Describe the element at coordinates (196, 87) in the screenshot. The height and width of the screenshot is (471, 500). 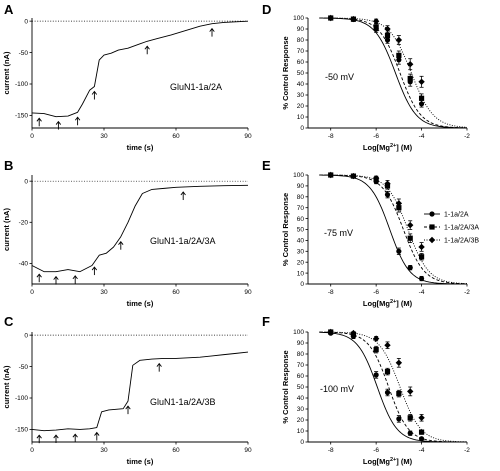
I see `trace-label-a: GluN1-1a/2A` at that location.